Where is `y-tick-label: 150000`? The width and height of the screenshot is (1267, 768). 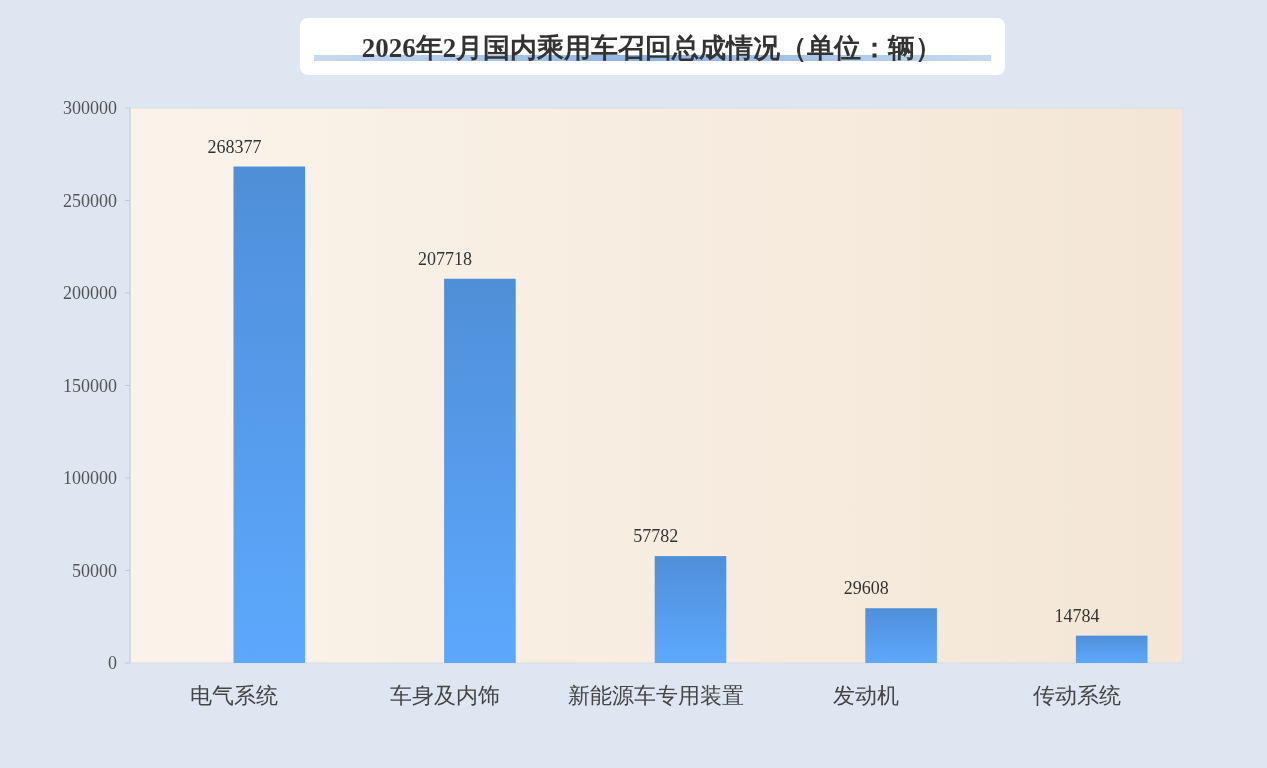
y-tick-label: 150000 is located at coordinates (90, 385).